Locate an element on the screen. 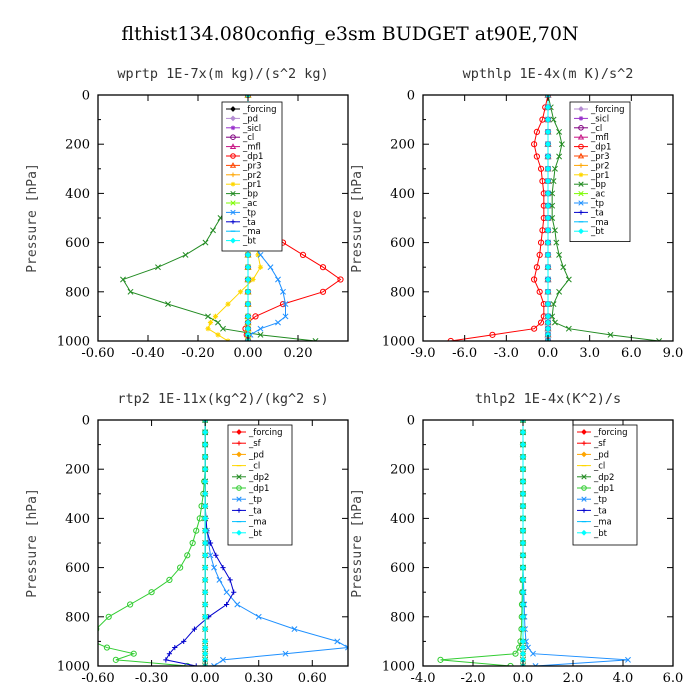  series-line is located at coordinates (200, 543).